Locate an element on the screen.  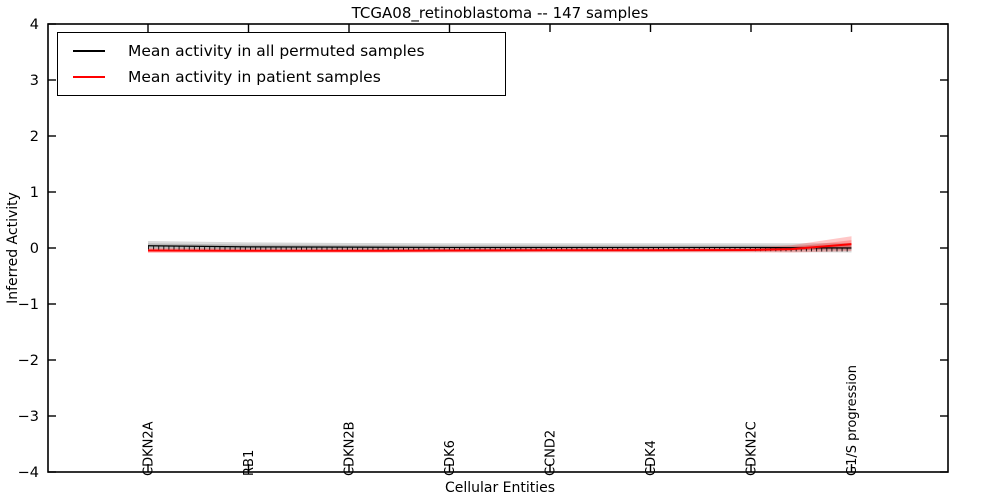
x-tick-label: RB1 is located at coordinates (249, 463).